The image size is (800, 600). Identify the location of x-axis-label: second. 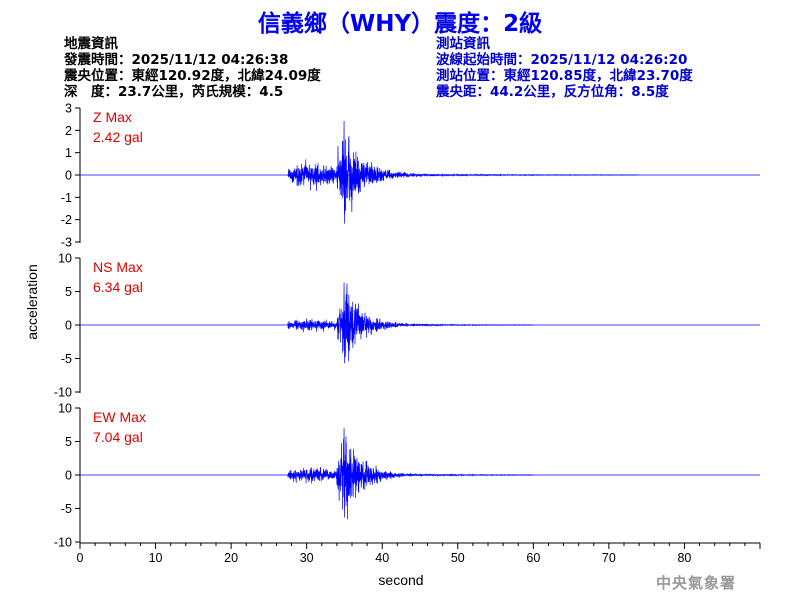
(400, 580).